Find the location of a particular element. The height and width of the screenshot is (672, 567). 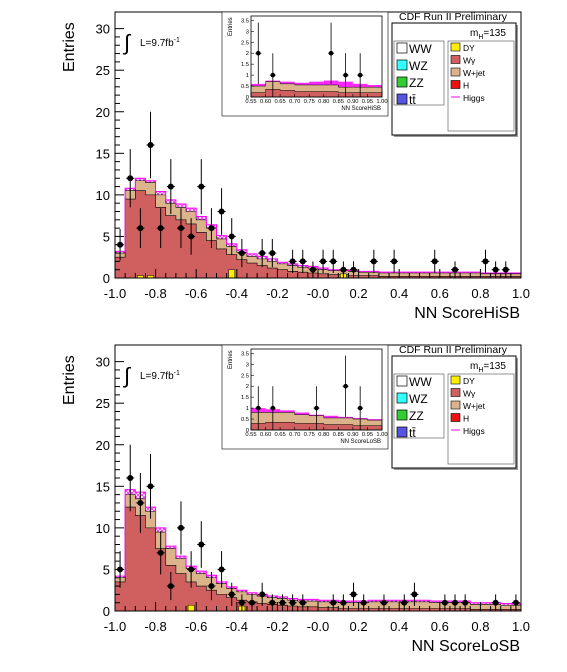

lumi-sup: -1 is located at coordinates (177, 373).